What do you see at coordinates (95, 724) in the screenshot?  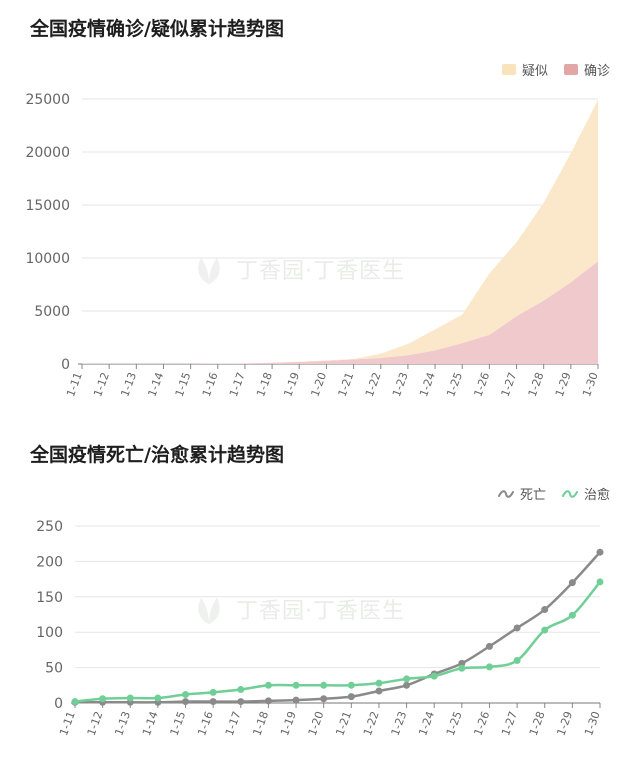 I see `x-tick-label: 1-12` at bounding box center [95, 724].